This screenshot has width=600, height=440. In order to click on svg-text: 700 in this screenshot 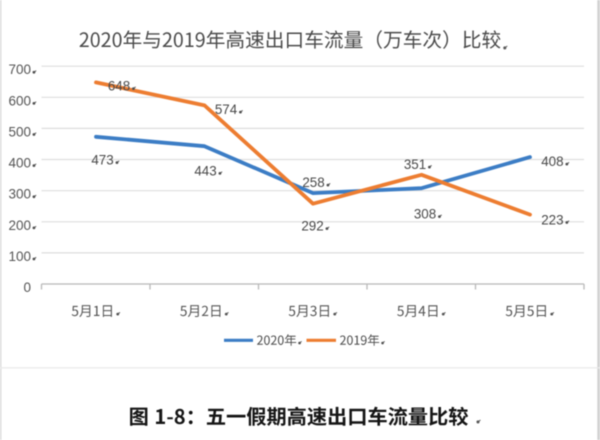, I will do `click(19, 69)`.